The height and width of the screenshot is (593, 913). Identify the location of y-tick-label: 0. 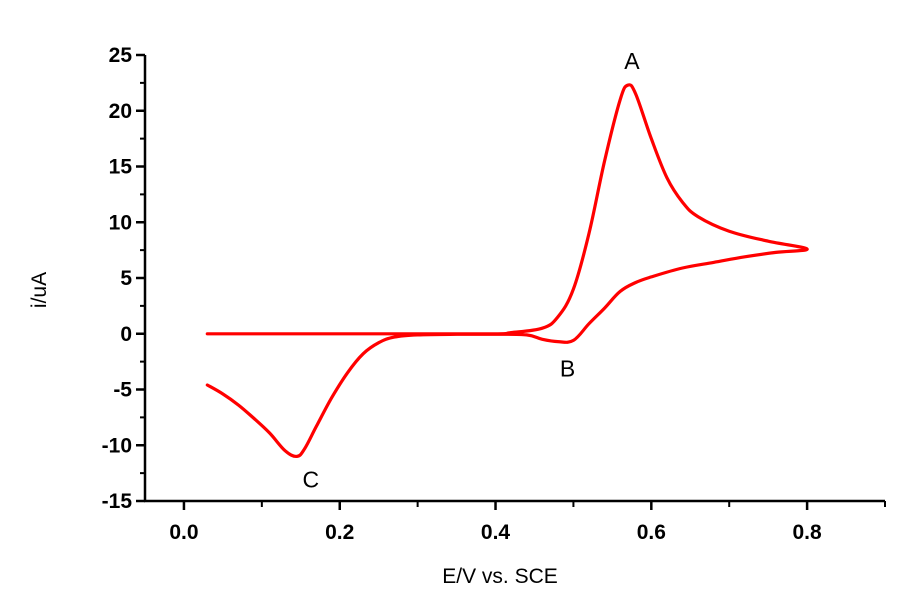
(126, 334).